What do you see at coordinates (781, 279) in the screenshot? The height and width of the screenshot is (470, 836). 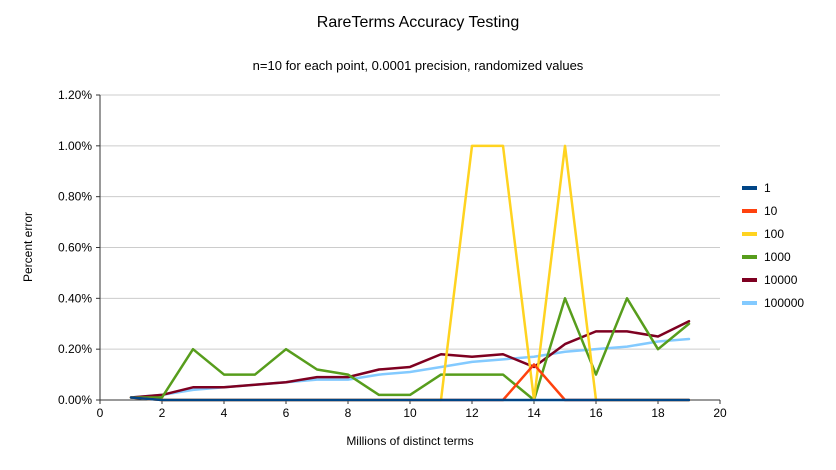 I see `legend-label-10000: 10000` at bounding box center [781, 279].